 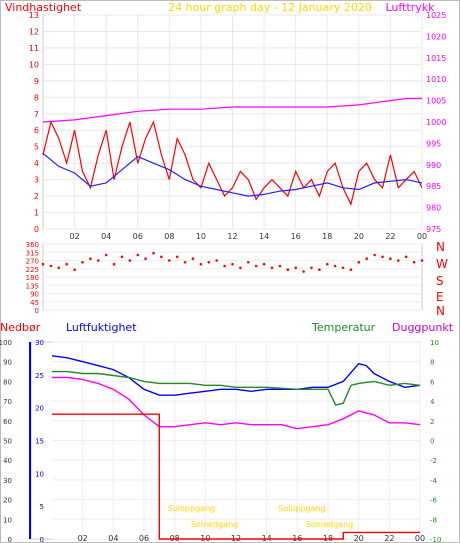 I want to click on wind-x-tick-label: 20, so click(x=359, y=236).